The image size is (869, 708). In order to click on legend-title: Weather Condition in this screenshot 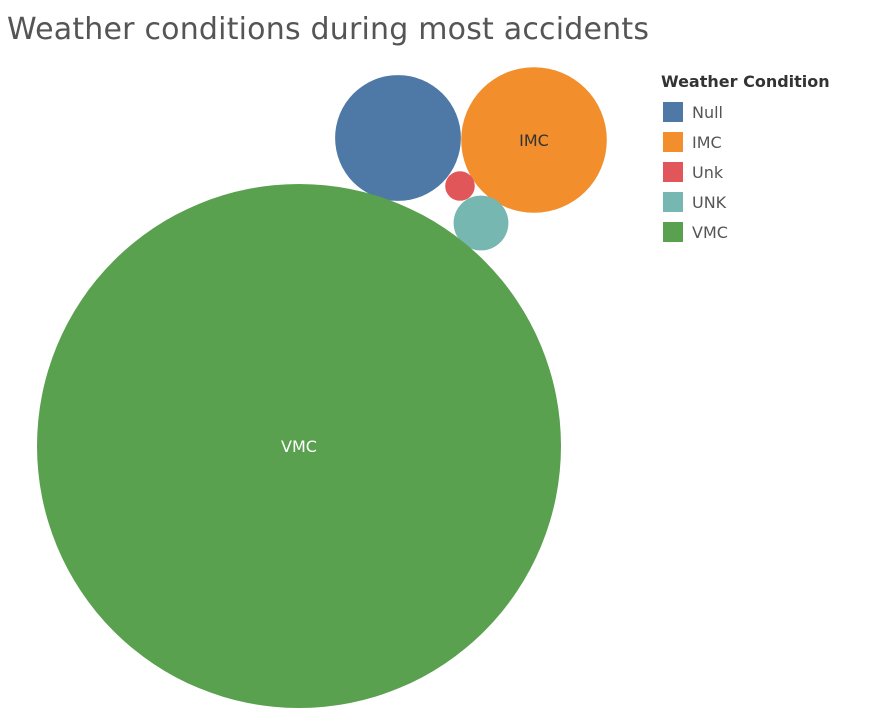, I will do `click(745, 81)`.